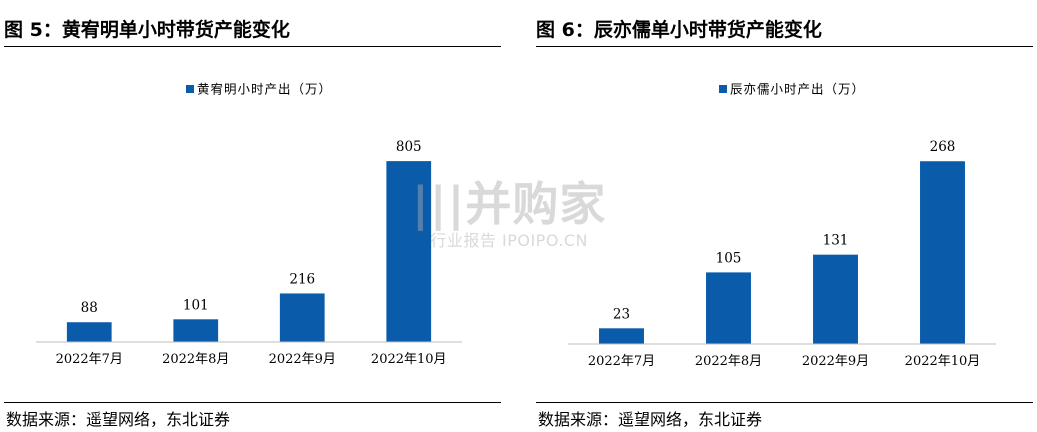  I want to click on data-label: 101, so click(196, 305).